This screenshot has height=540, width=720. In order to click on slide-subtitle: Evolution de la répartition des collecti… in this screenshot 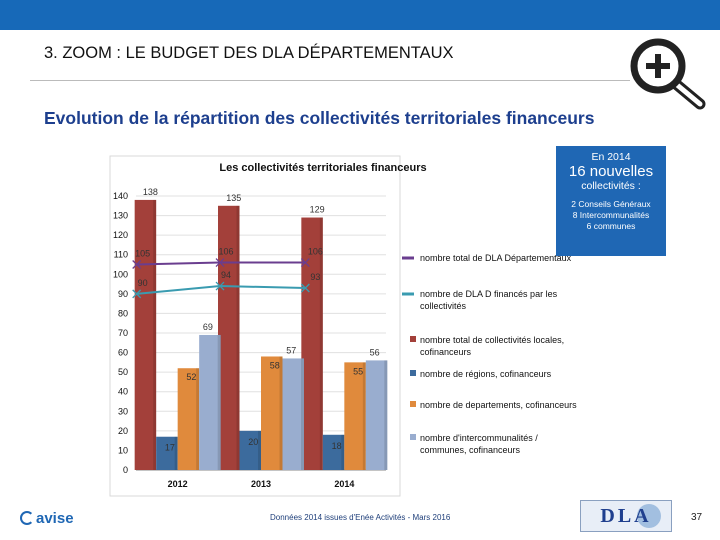, I will do `click(319, 118)`.